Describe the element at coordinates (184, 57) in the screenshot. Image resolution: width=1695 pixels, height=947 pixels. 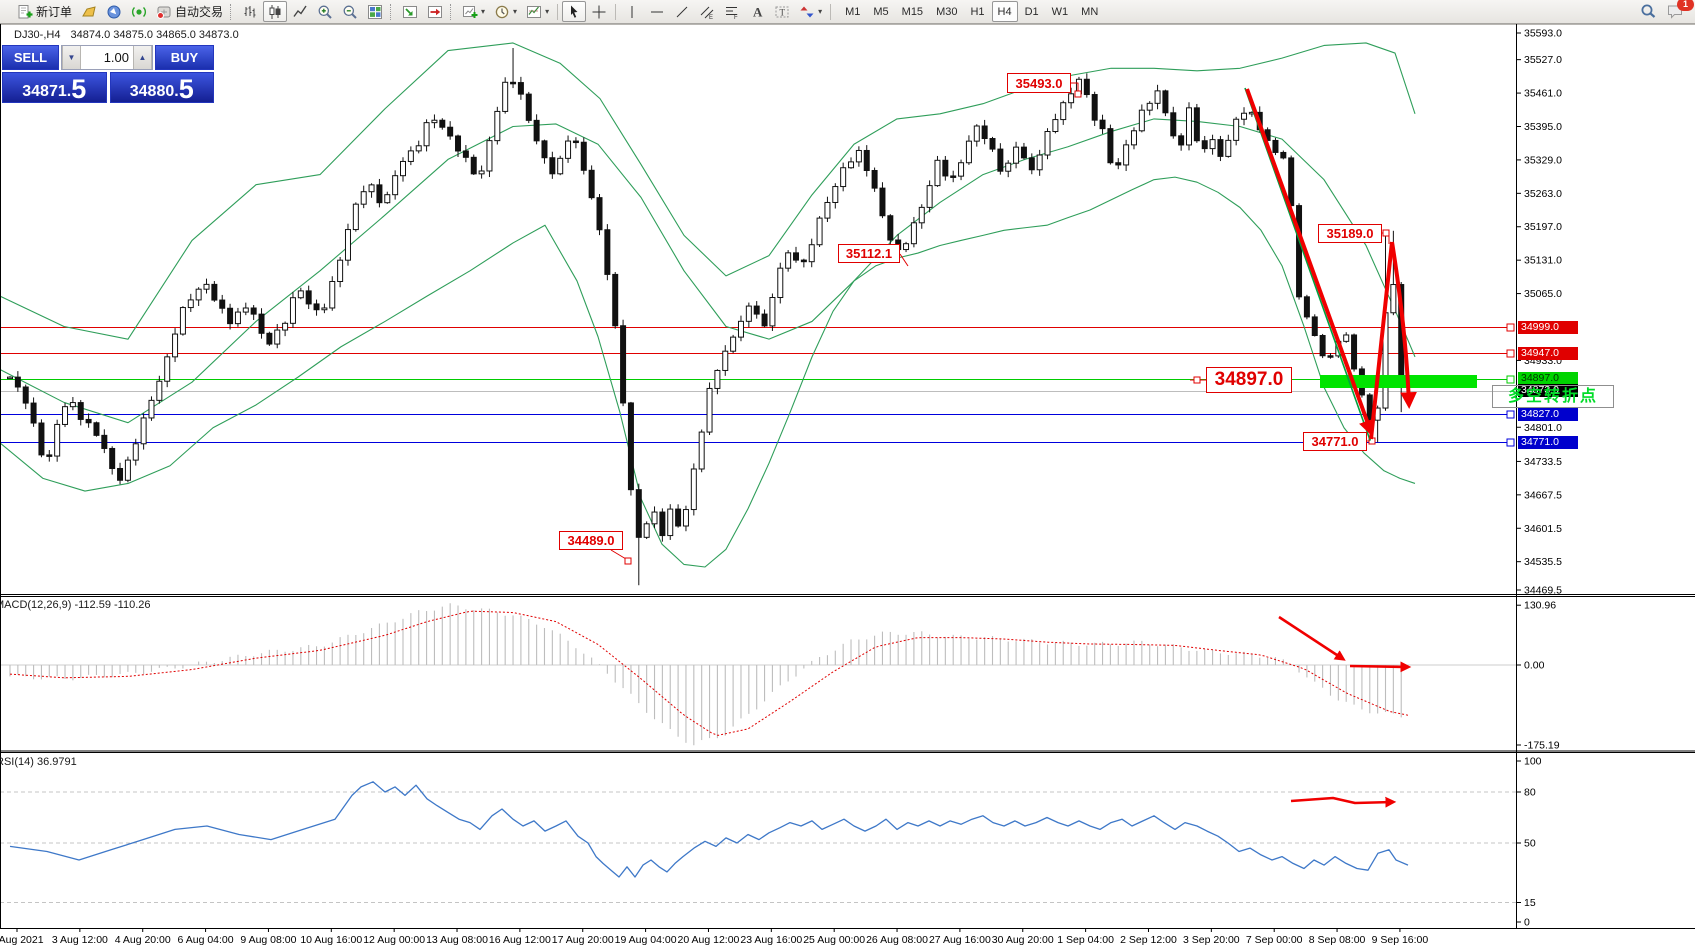
I see `buy-button: BUY` at that location.